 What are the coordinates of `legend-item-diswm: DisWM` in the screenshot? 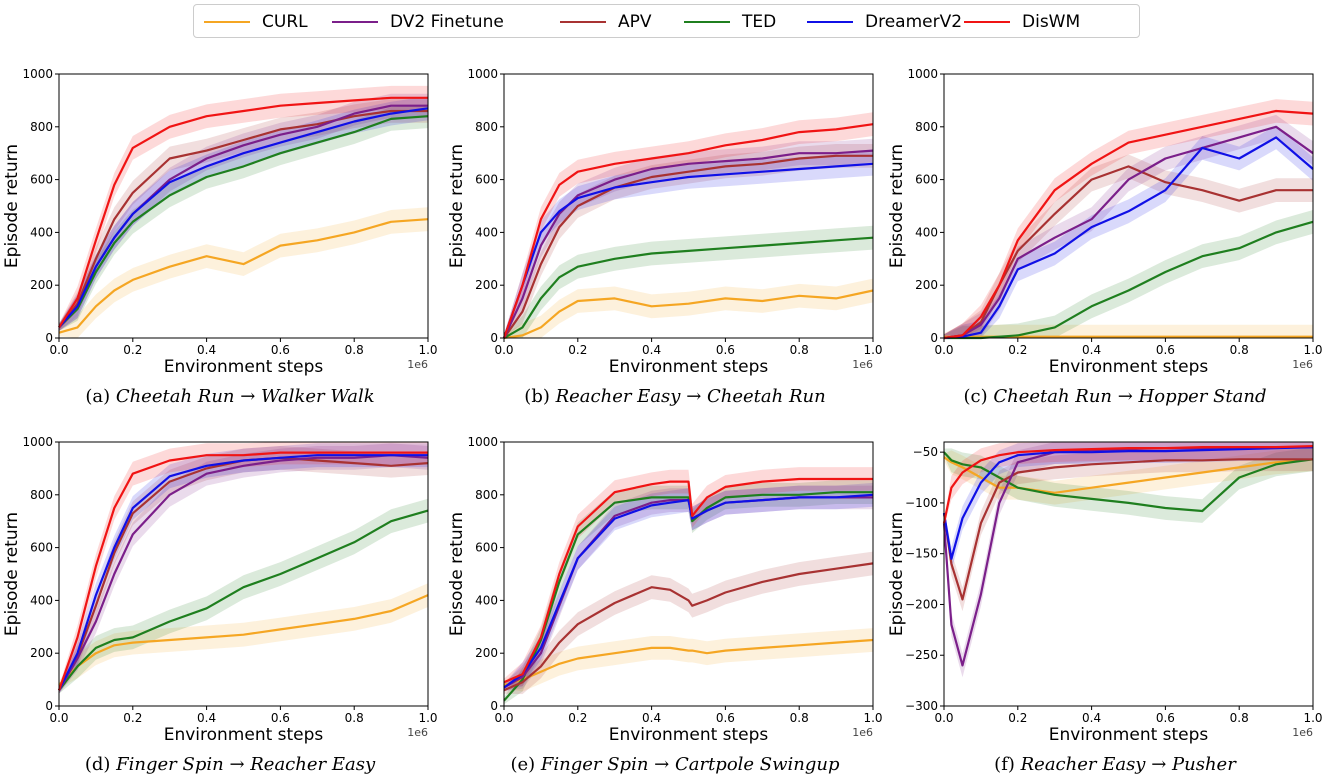 It's located at (1022, 22).